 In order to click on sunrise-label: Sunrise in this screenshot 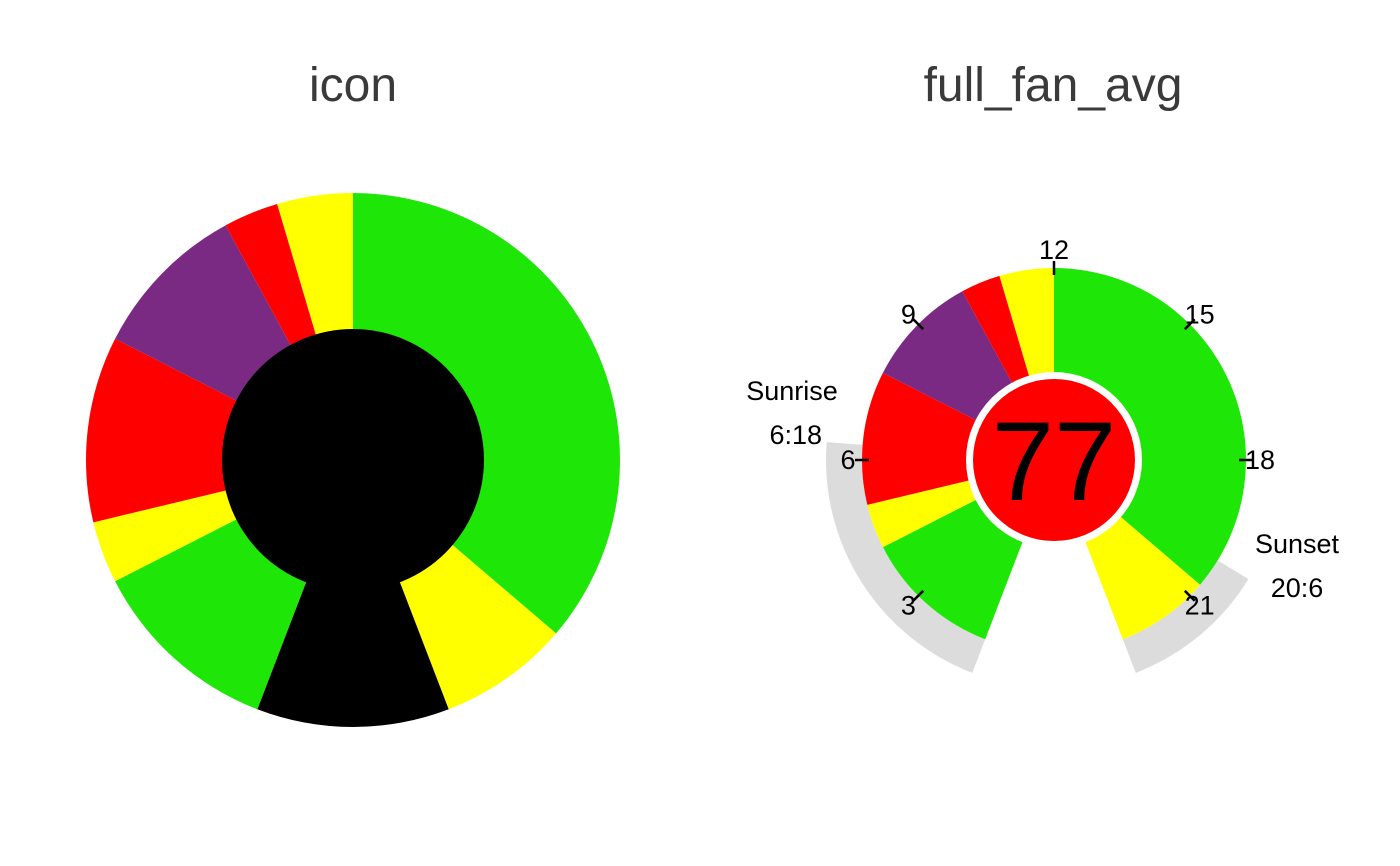, I will do `click(792, 391)`.